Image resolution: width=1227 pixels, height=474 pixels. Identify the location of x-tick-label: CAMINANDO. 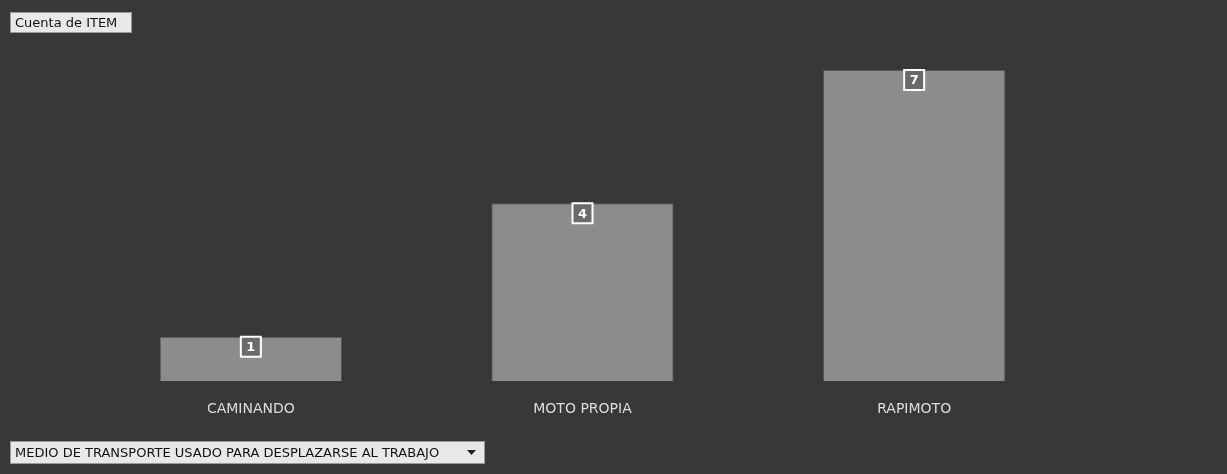
(250, 408).